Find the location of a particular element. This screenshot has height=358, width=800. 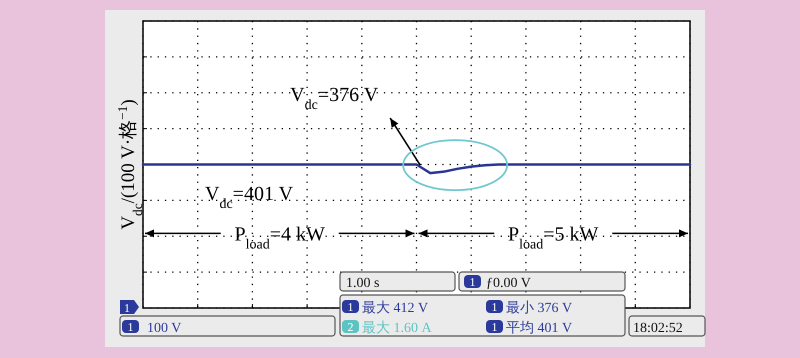

text: 最大 1.60 A is located at coordinates (397, 328).